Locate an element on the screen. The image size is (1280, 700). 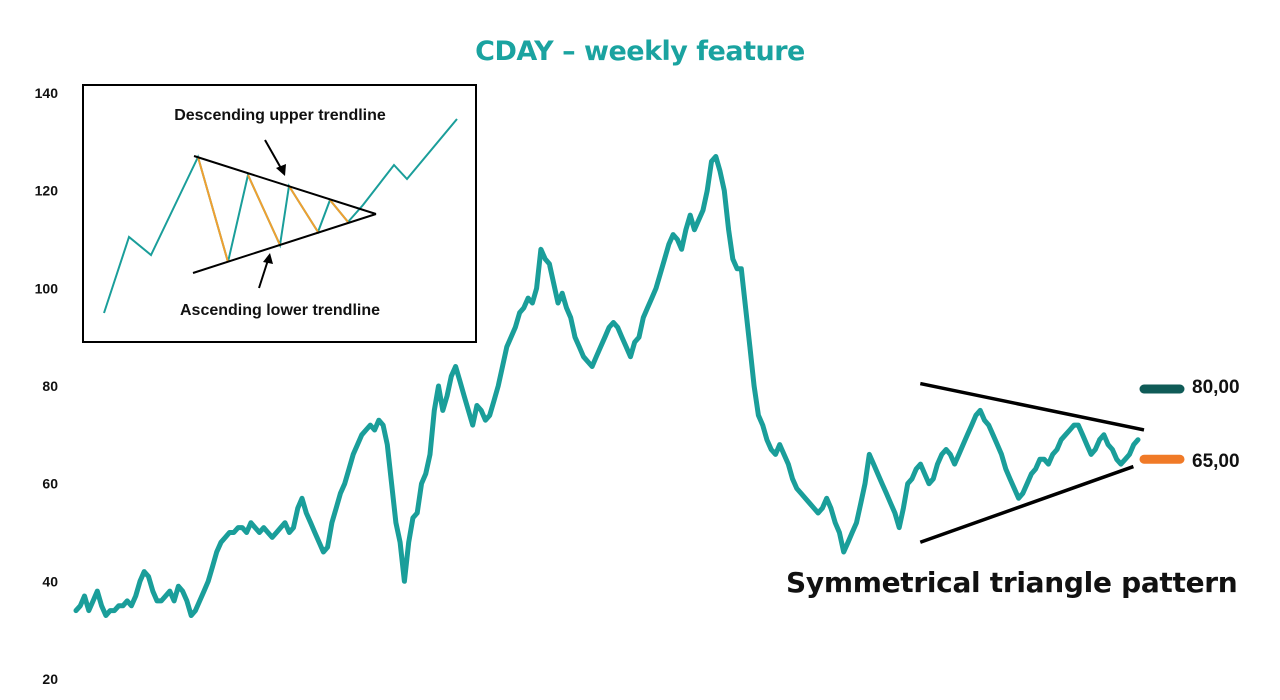
y-tick-label: 60 is located at coordinates (50, 484).